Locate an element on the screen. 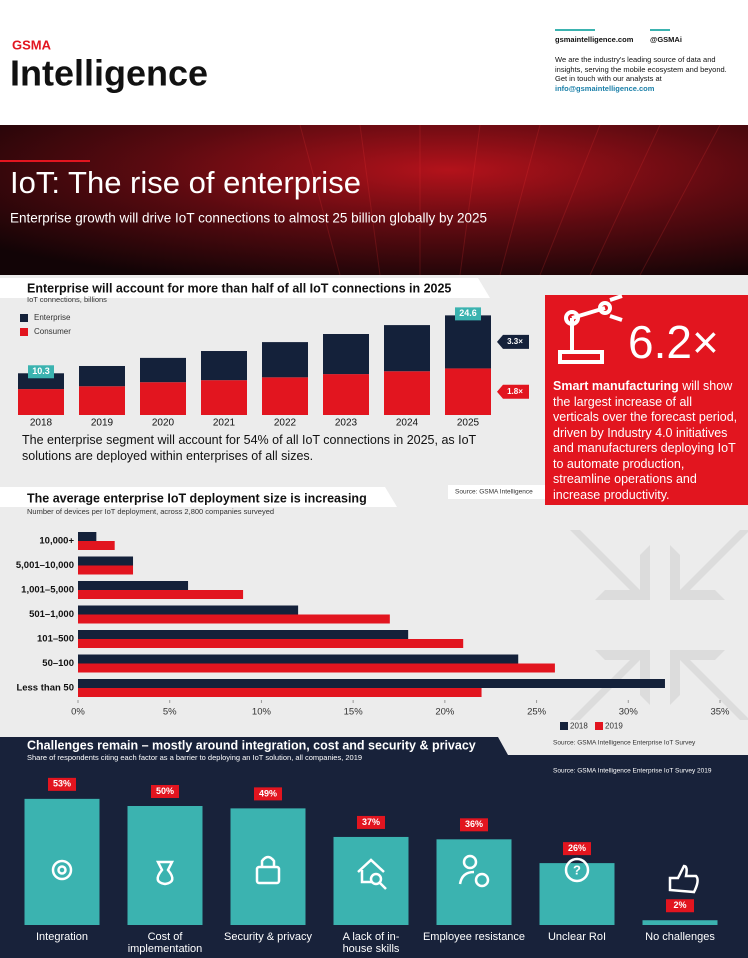 Image resolution: width=748 pixels, height=958 pixels. value-label: 26% is located at coordinates (577, 848).